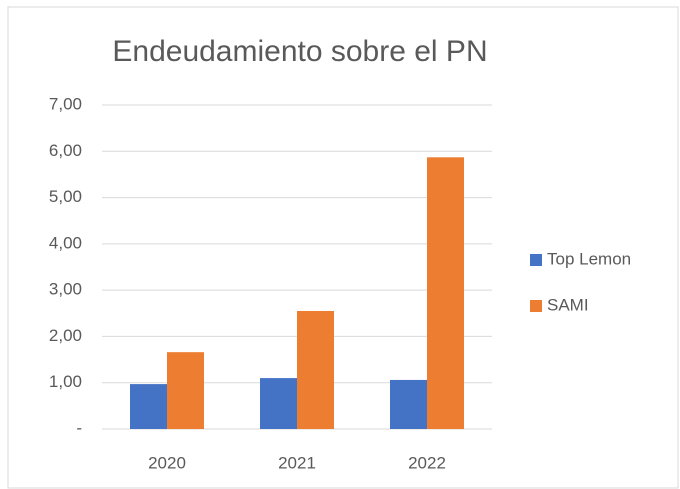 The width and height of the screenshot is (680, 489). I want to click on x-tick-label: 2021, so click(297, 462).